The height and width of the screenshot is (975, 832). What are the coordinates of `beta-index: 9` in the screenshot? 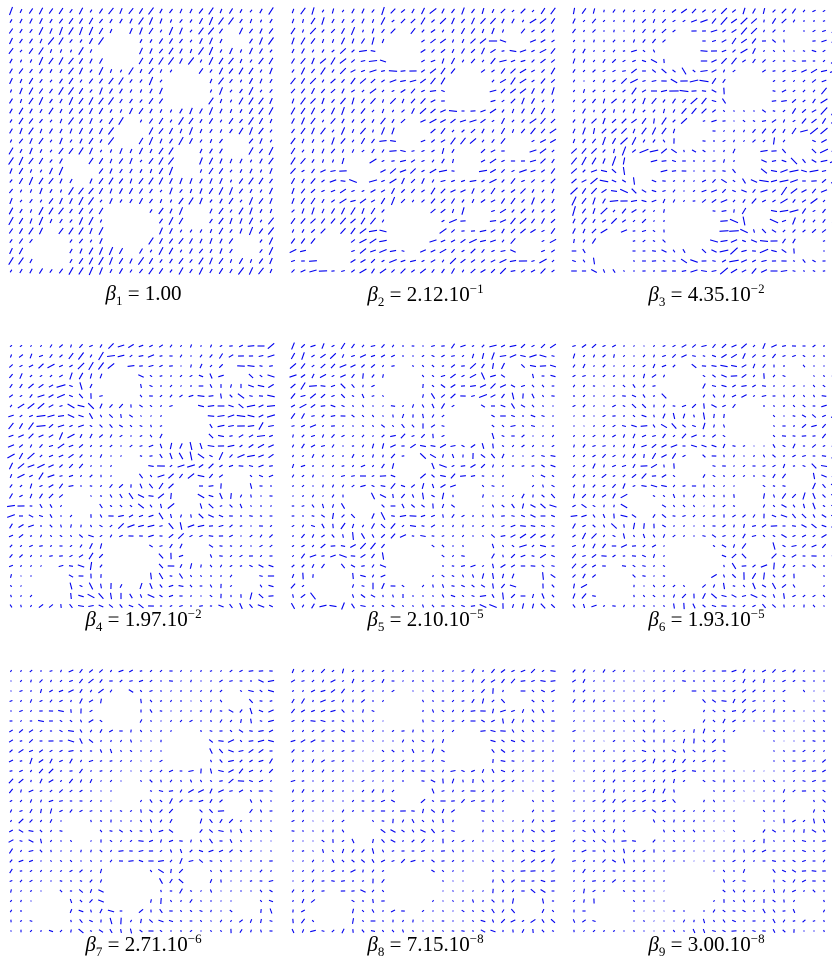 It's located at (662, 952).